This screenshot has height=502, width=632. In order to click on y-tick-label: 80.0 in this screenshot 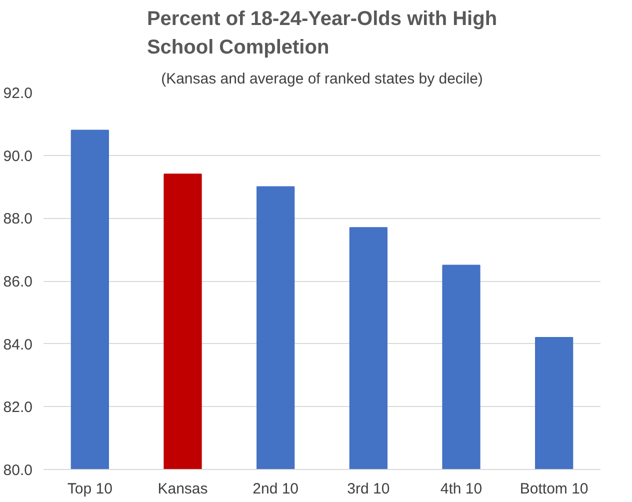, I will do `click(18, 470)`.